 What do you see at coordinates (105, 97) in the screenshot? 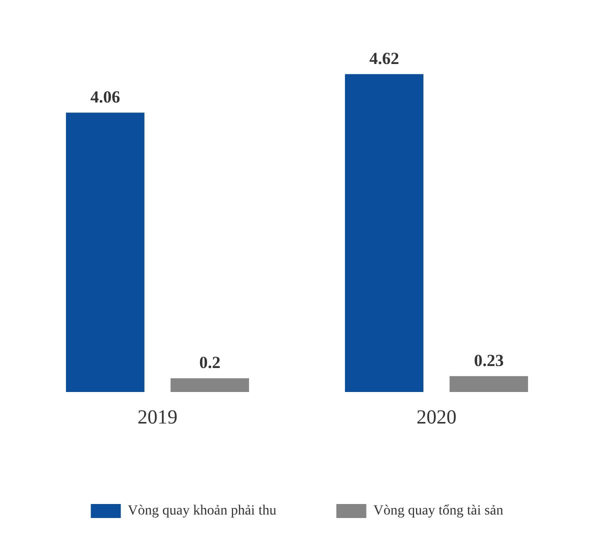
I see `data-label: 4.06` at bounding box center [105, 97].